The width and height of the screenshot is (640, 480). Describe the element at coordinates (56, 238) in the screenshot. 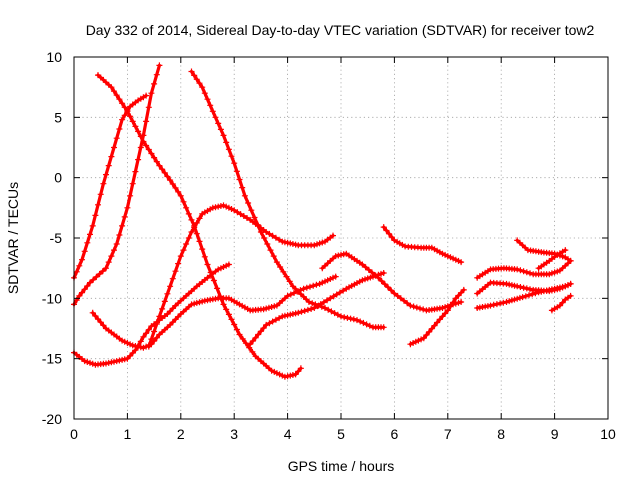

I see `y-tick-label: -5` at that location.